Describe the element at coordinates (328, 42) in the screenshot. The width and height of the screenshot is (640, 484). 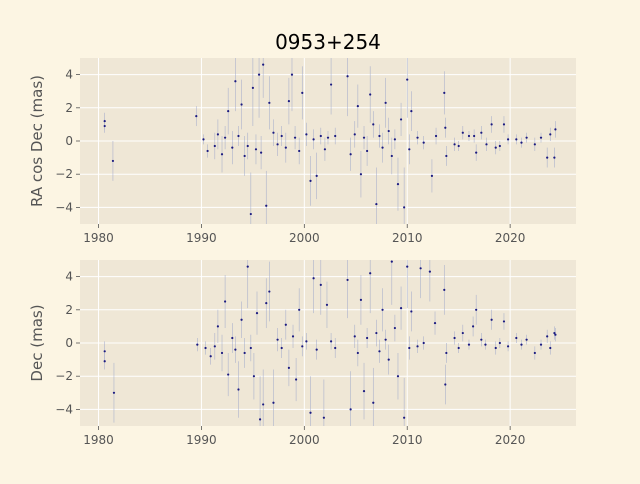
I see `figure-title: 0953+254` at that location.